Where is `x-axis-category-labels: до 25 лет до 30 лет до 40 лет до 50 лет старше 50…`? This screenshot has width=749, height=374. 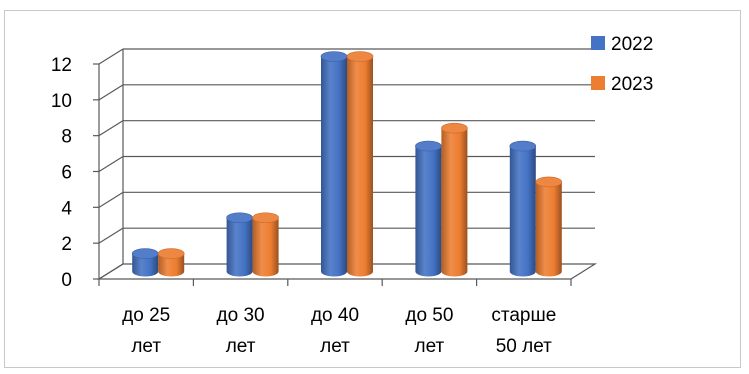
x-axis-category-labels: до 25 лет до 30 лет до 40 лет до 50 лет старше 50… is located at coordinates (339, 331).